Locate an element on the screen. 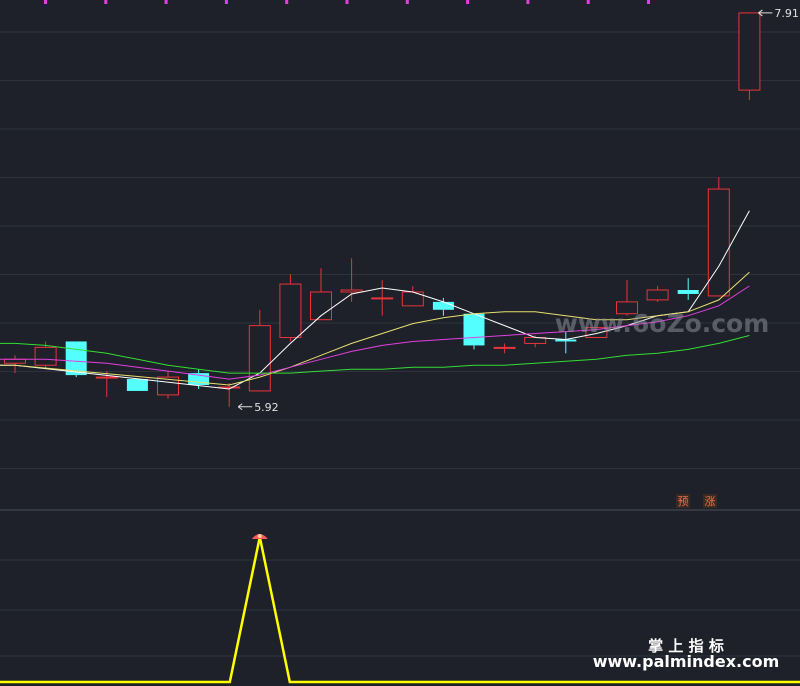  watermark-center: www.6oZo.com is located at coordinates (662, 323).